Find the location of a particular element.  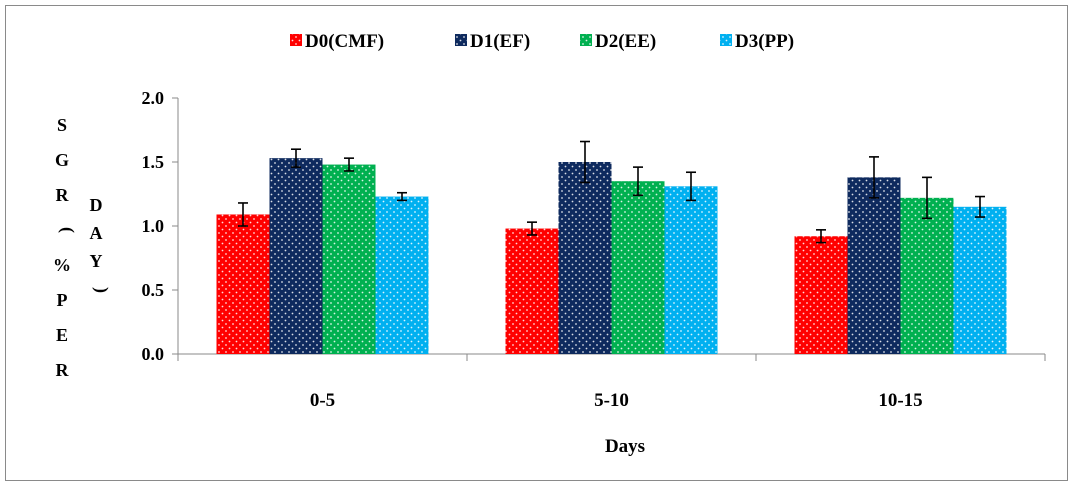

y-tick-label: 0.0 is located at coordinates (153, 354).